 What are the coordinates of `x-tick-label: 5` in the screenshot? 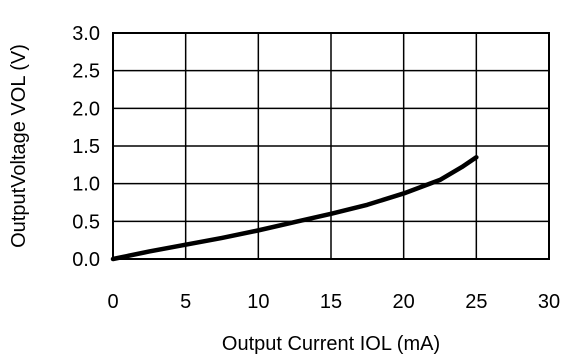 It's located at (185, 302).